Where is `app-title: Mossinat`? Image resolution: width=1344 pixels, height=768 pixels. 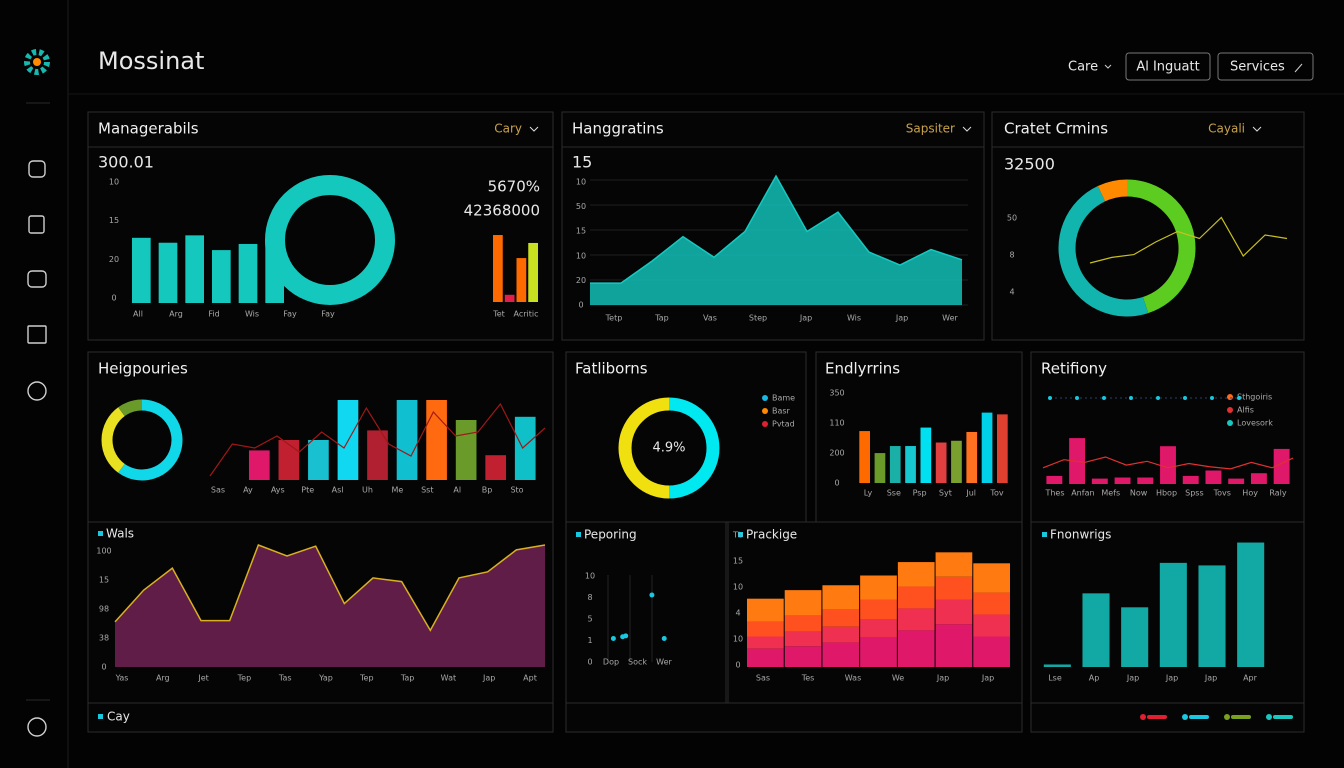 app-title: Mossinat is located at coordinates (151, 61).